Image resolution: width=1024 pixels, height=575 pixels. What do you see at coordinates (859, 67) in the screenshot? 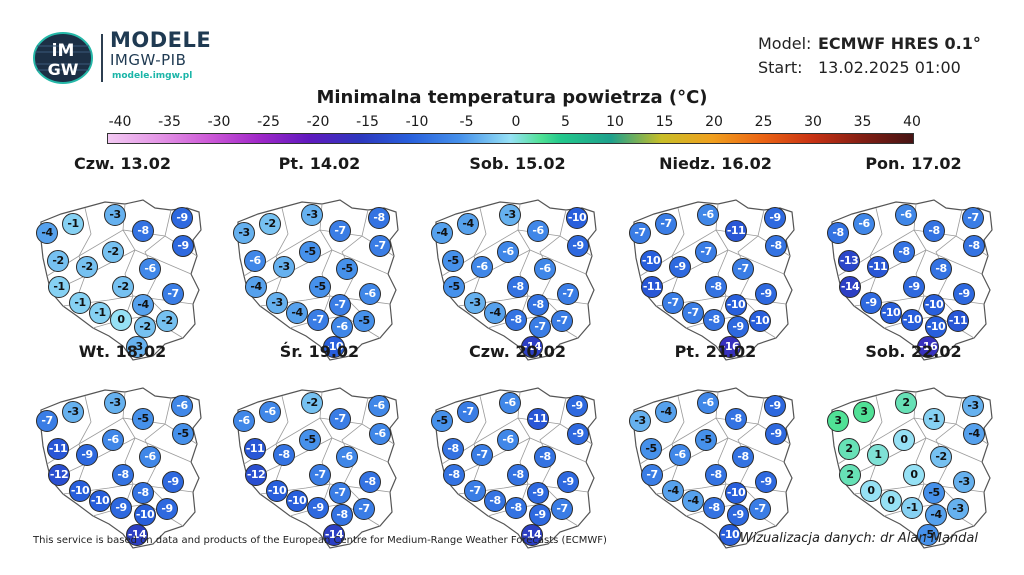
I see `start-info: Start: 13.02.2025 01:00` at bounding box center [859, 67].